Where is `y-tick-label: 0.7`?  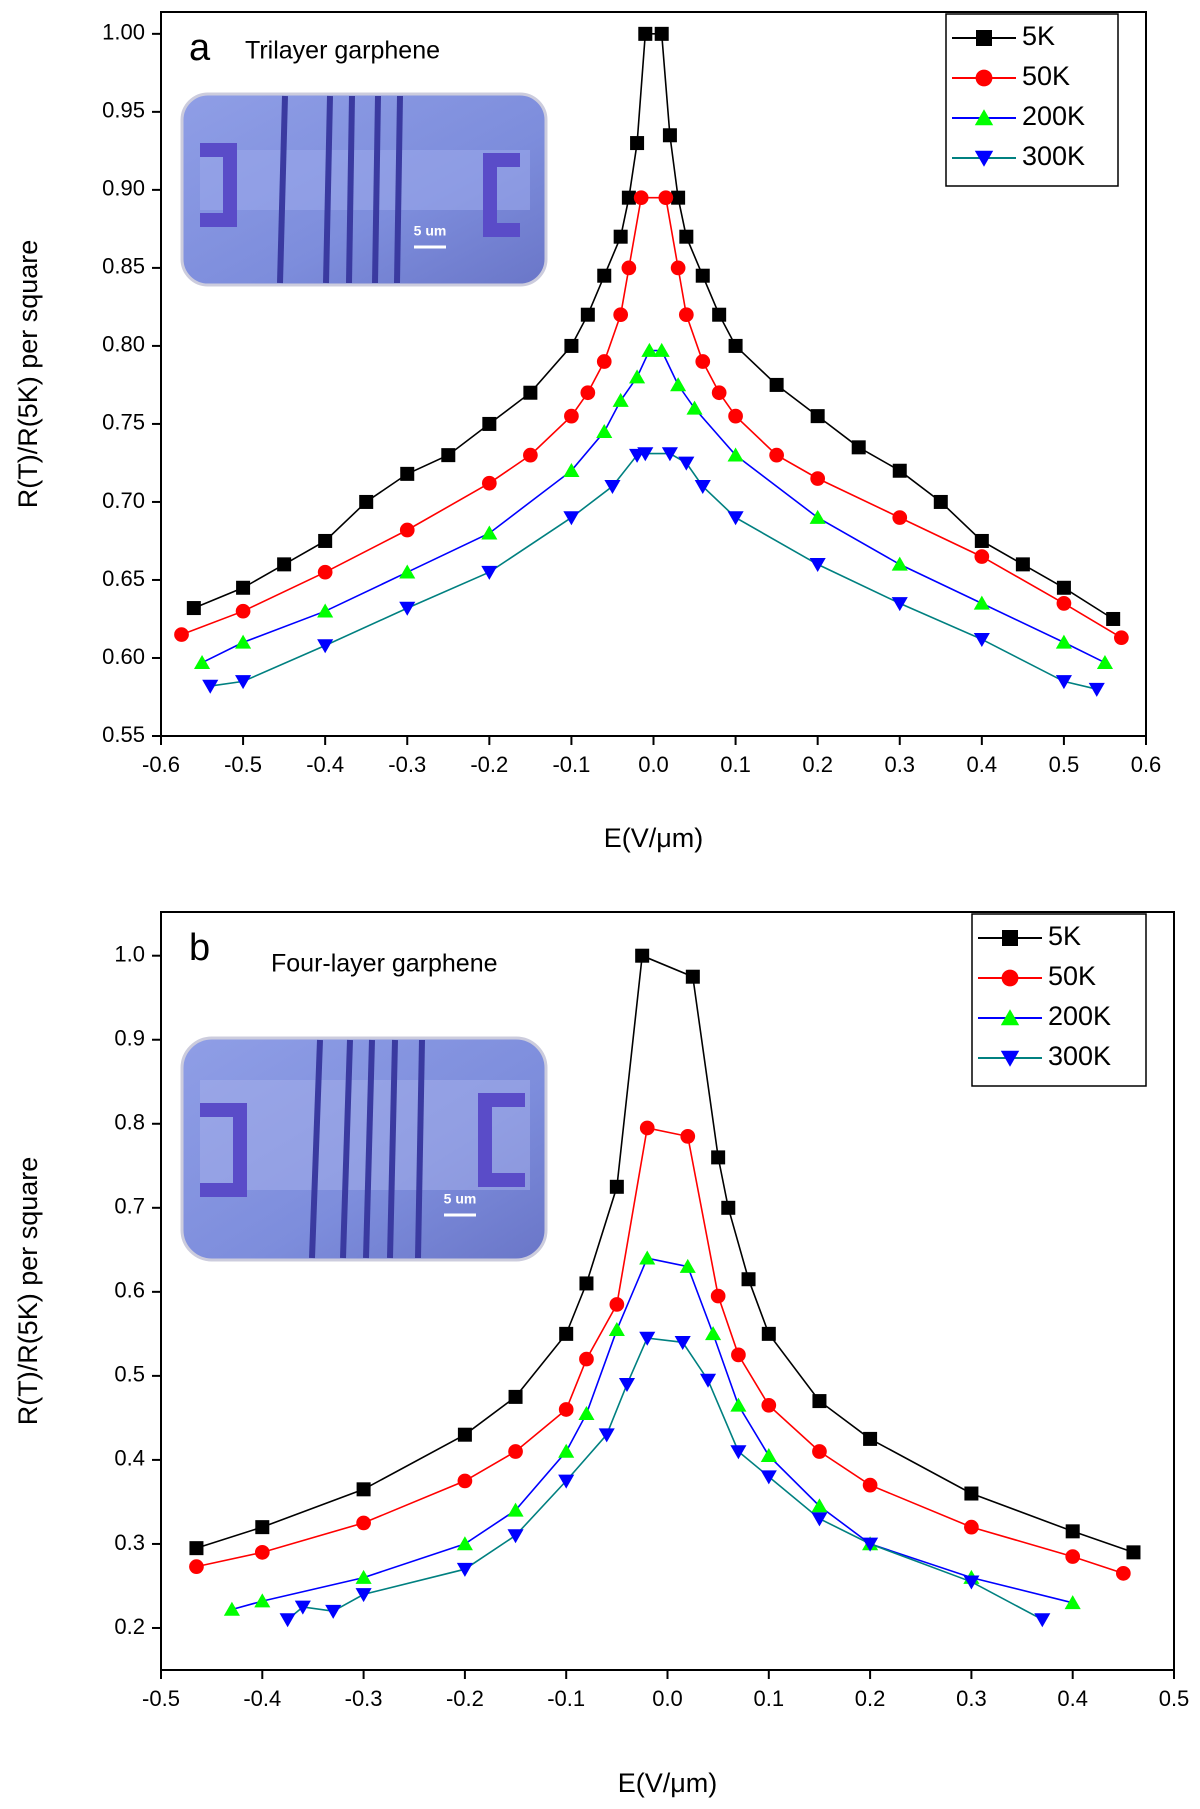 y-tick-label: 0.7 is located at coordinates (129, 1206).